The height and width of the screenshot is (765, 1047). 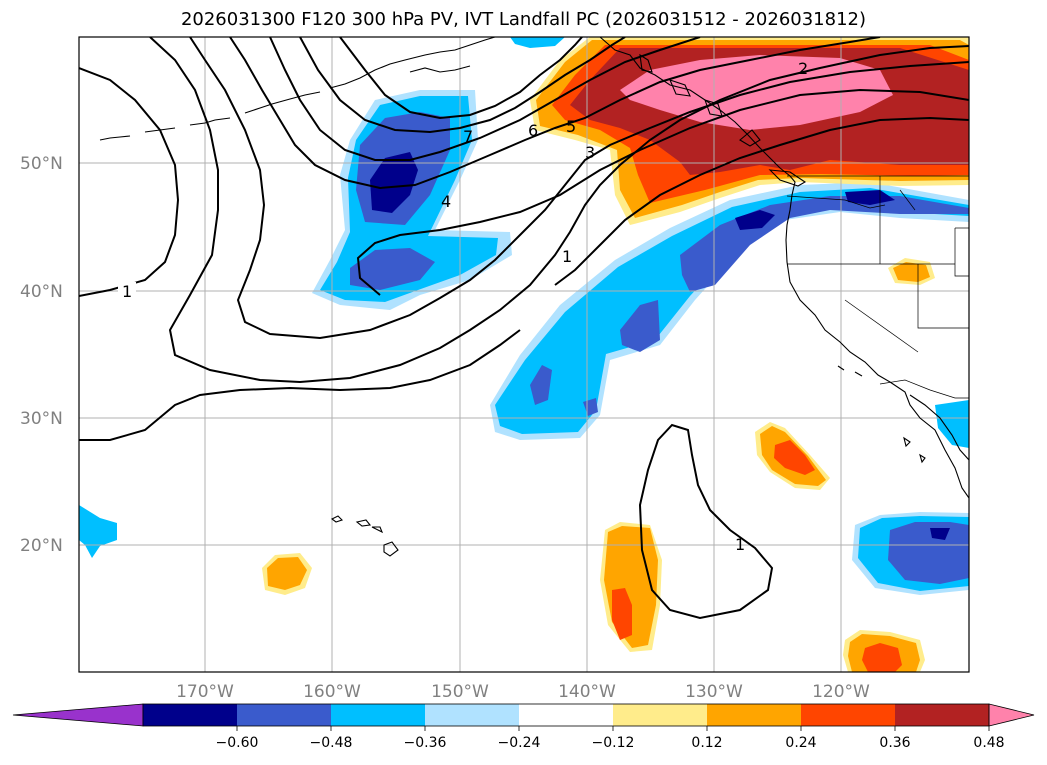 What do you see at coordinates (523, 692) in the screenshot?
I see `longitude-labels: 170°W 160°W 150°W 140°W 130°W 120°W` at bounding box center [523, 692].